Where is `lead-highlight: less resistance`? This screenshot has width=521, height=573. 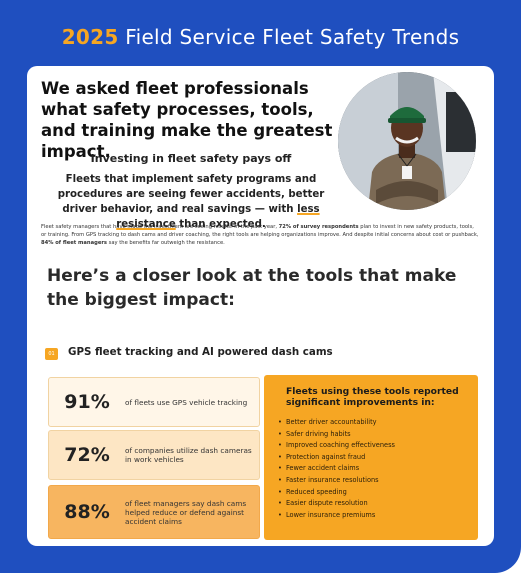 lead-highlight: less resistance is located at coordinates (218, 217).